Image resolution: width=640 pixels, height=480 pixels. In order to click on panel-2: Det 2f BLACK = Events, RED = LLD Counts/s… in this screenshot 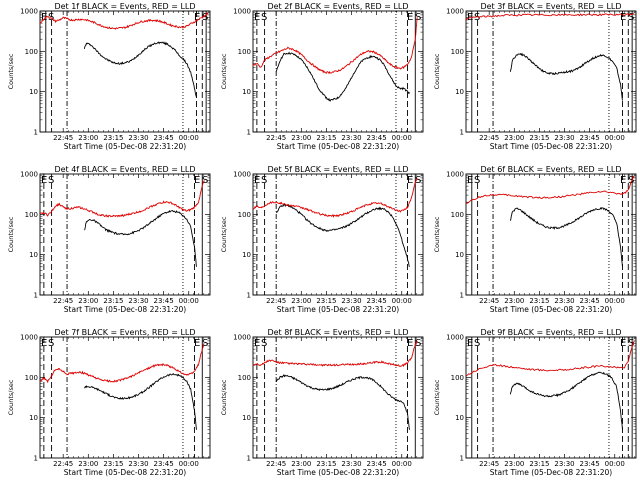, I will do `click(322, 76)`.